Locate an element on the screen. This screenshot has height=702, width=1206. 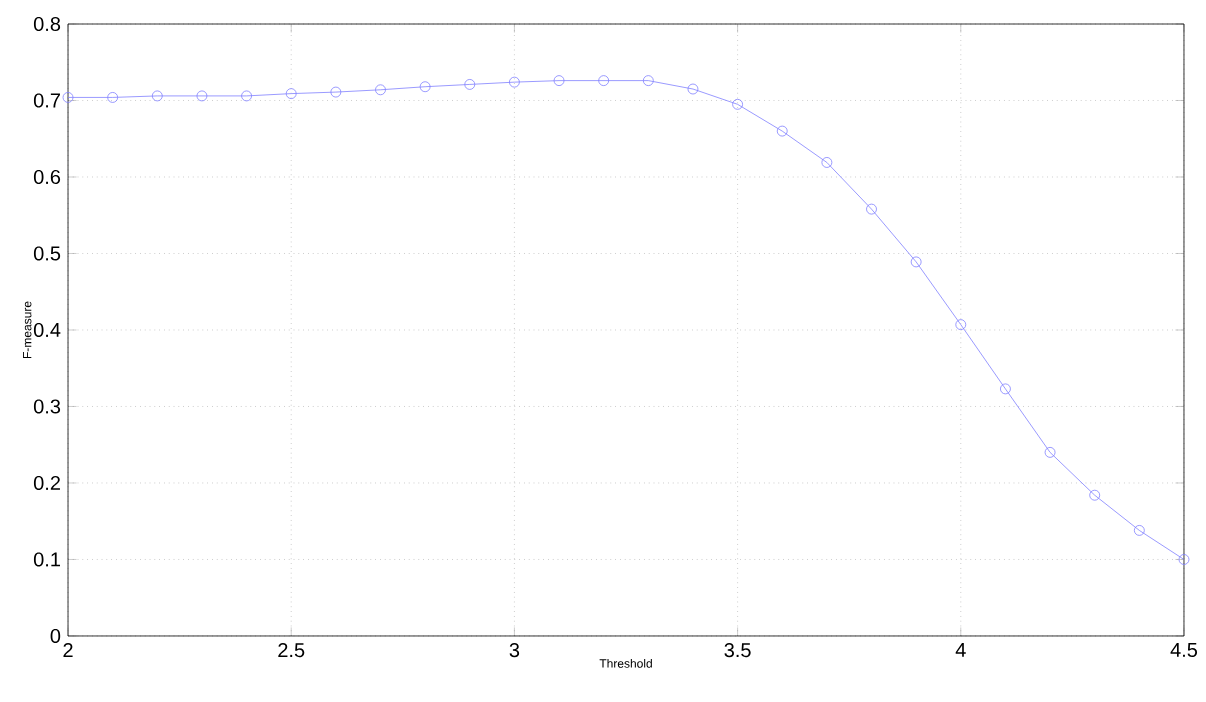
x-tick-label: 4 is located at coordinates (960, 650).